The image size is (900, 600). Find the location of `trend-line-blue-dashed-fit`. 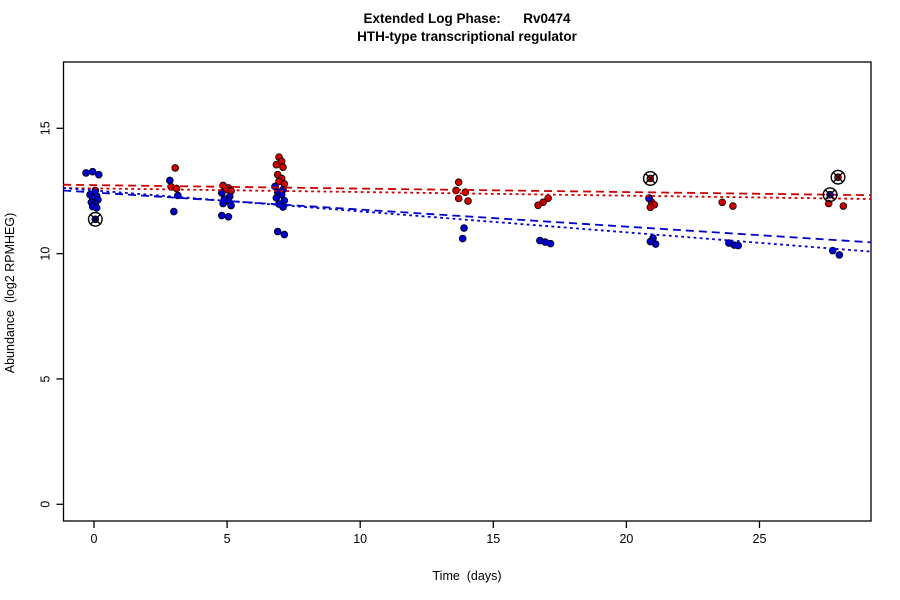

trend-line-blue-dashed-fit is located at coordinates (467, 216).